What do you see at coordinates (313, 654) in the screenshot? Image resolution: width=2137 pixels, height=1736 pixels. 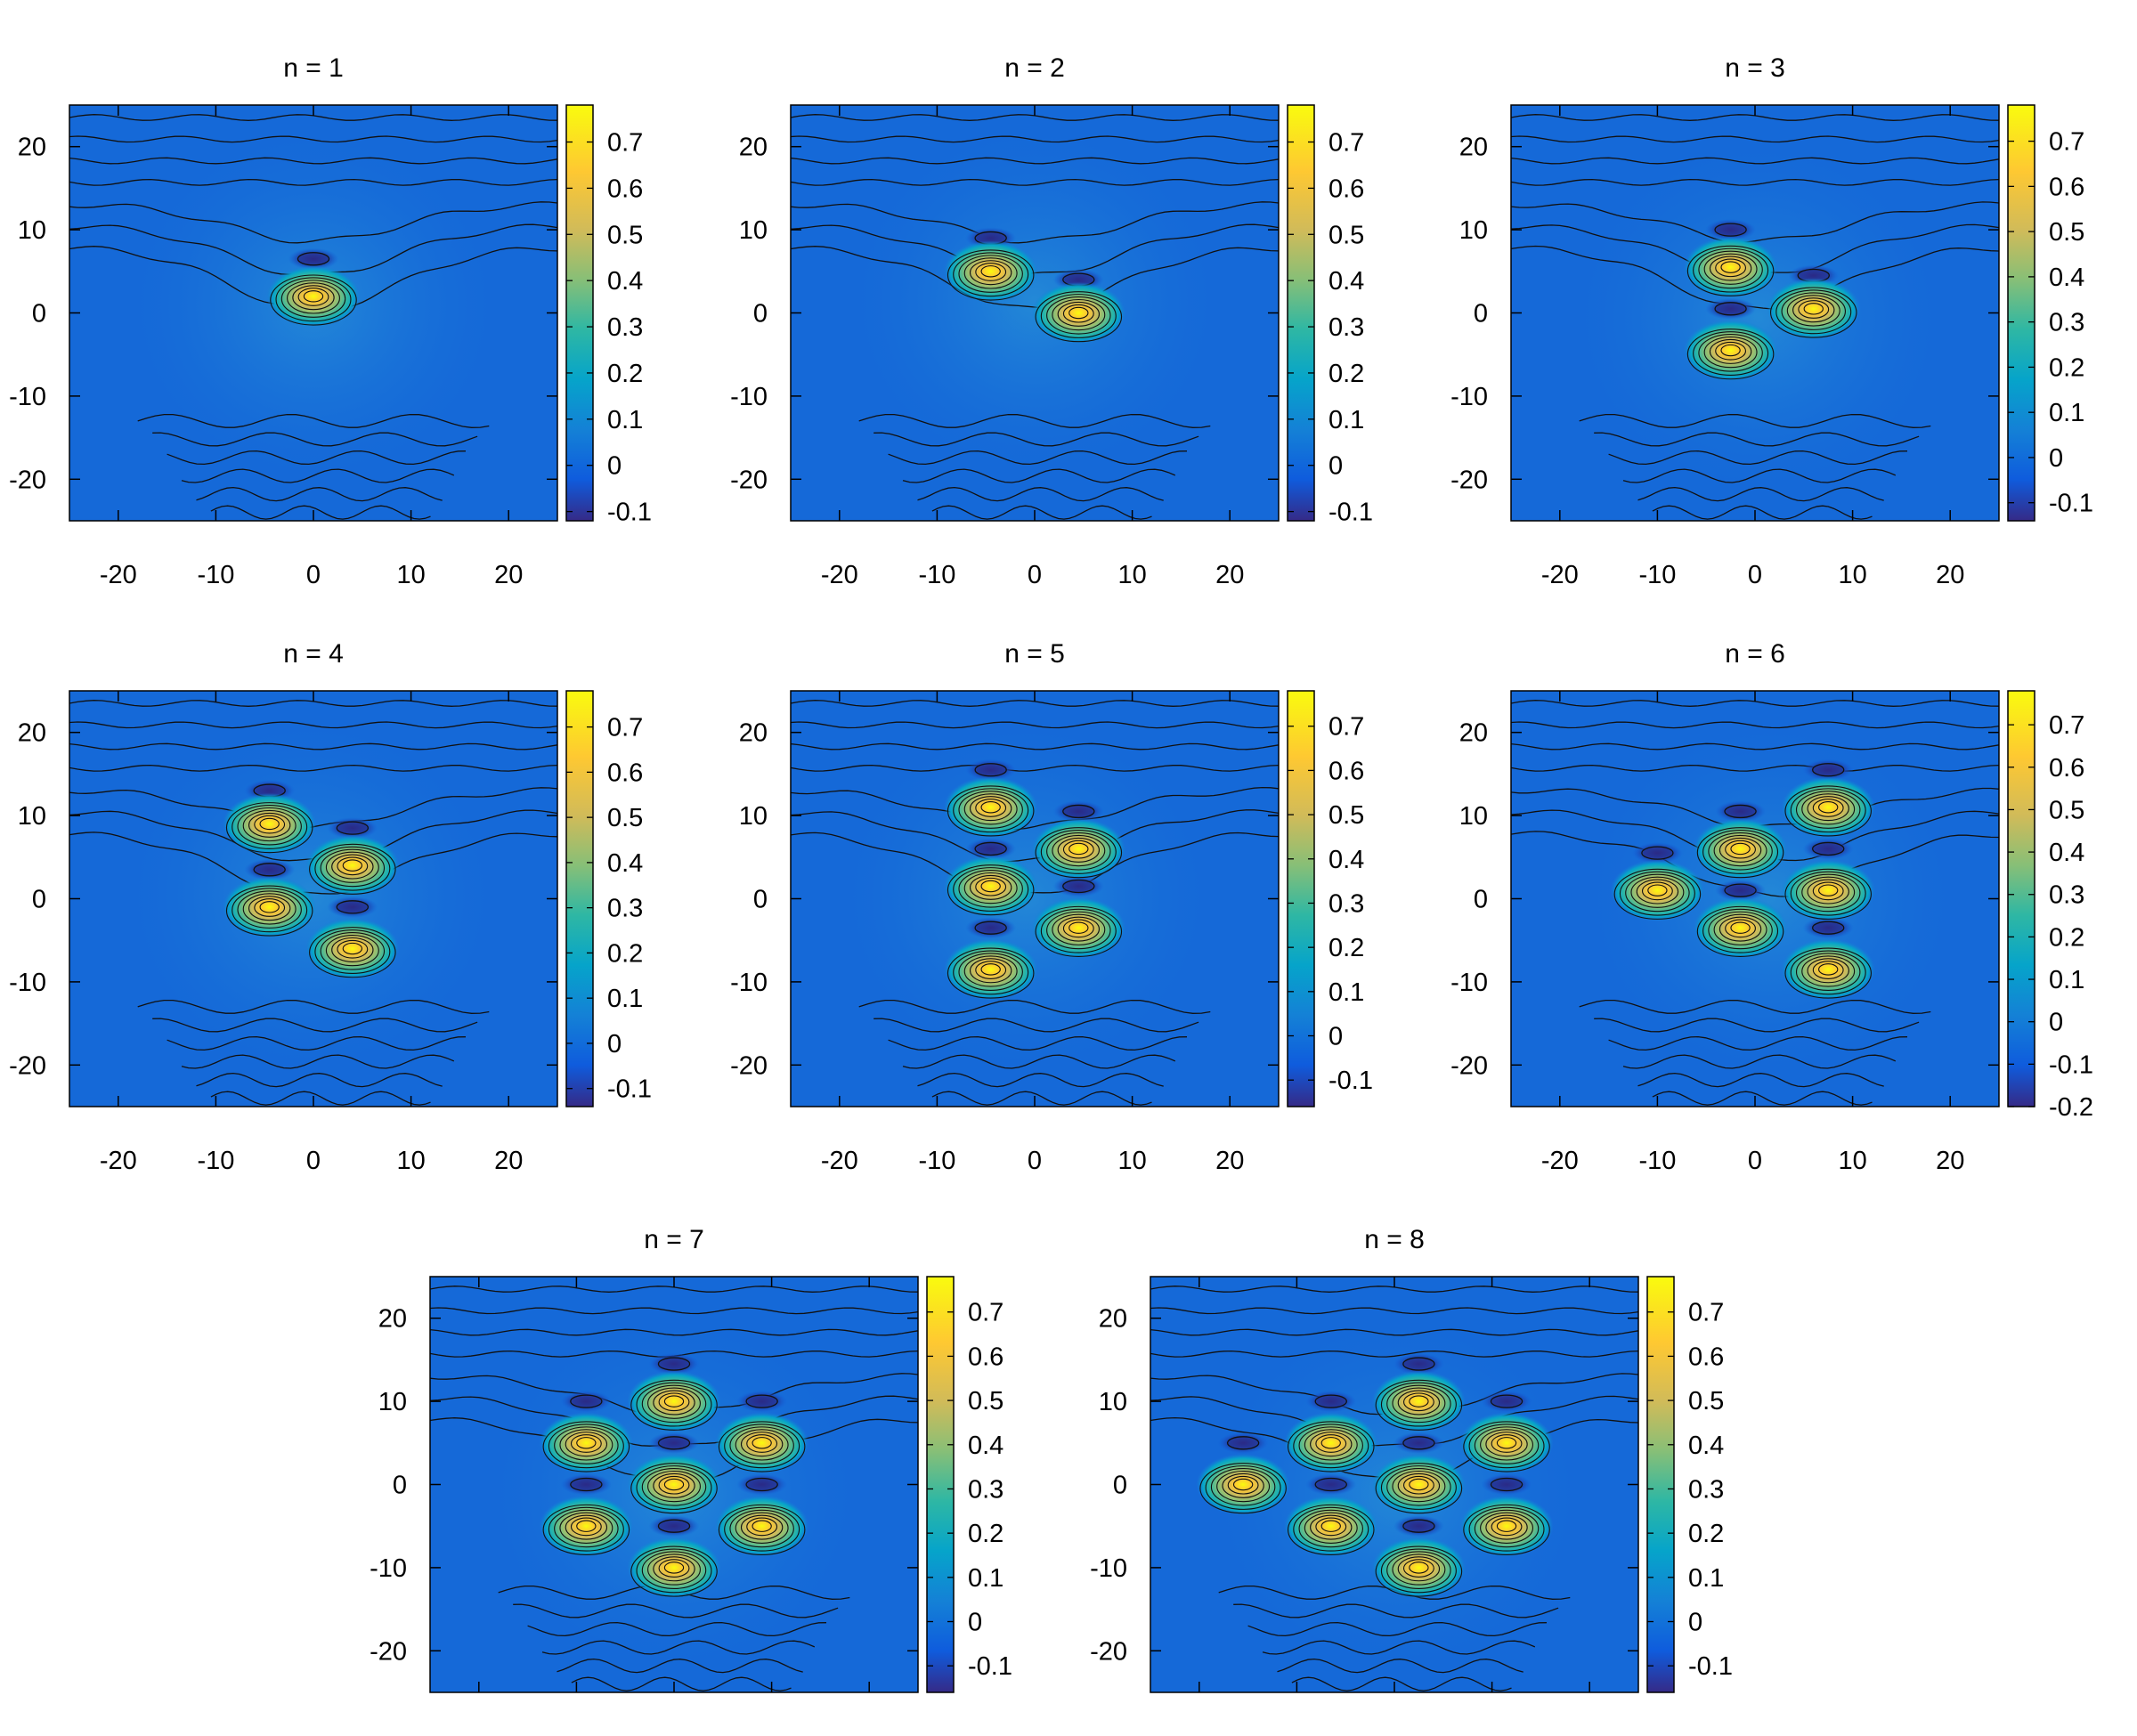 I see `panel-title: n = 4` at bounding box center [313, 654].